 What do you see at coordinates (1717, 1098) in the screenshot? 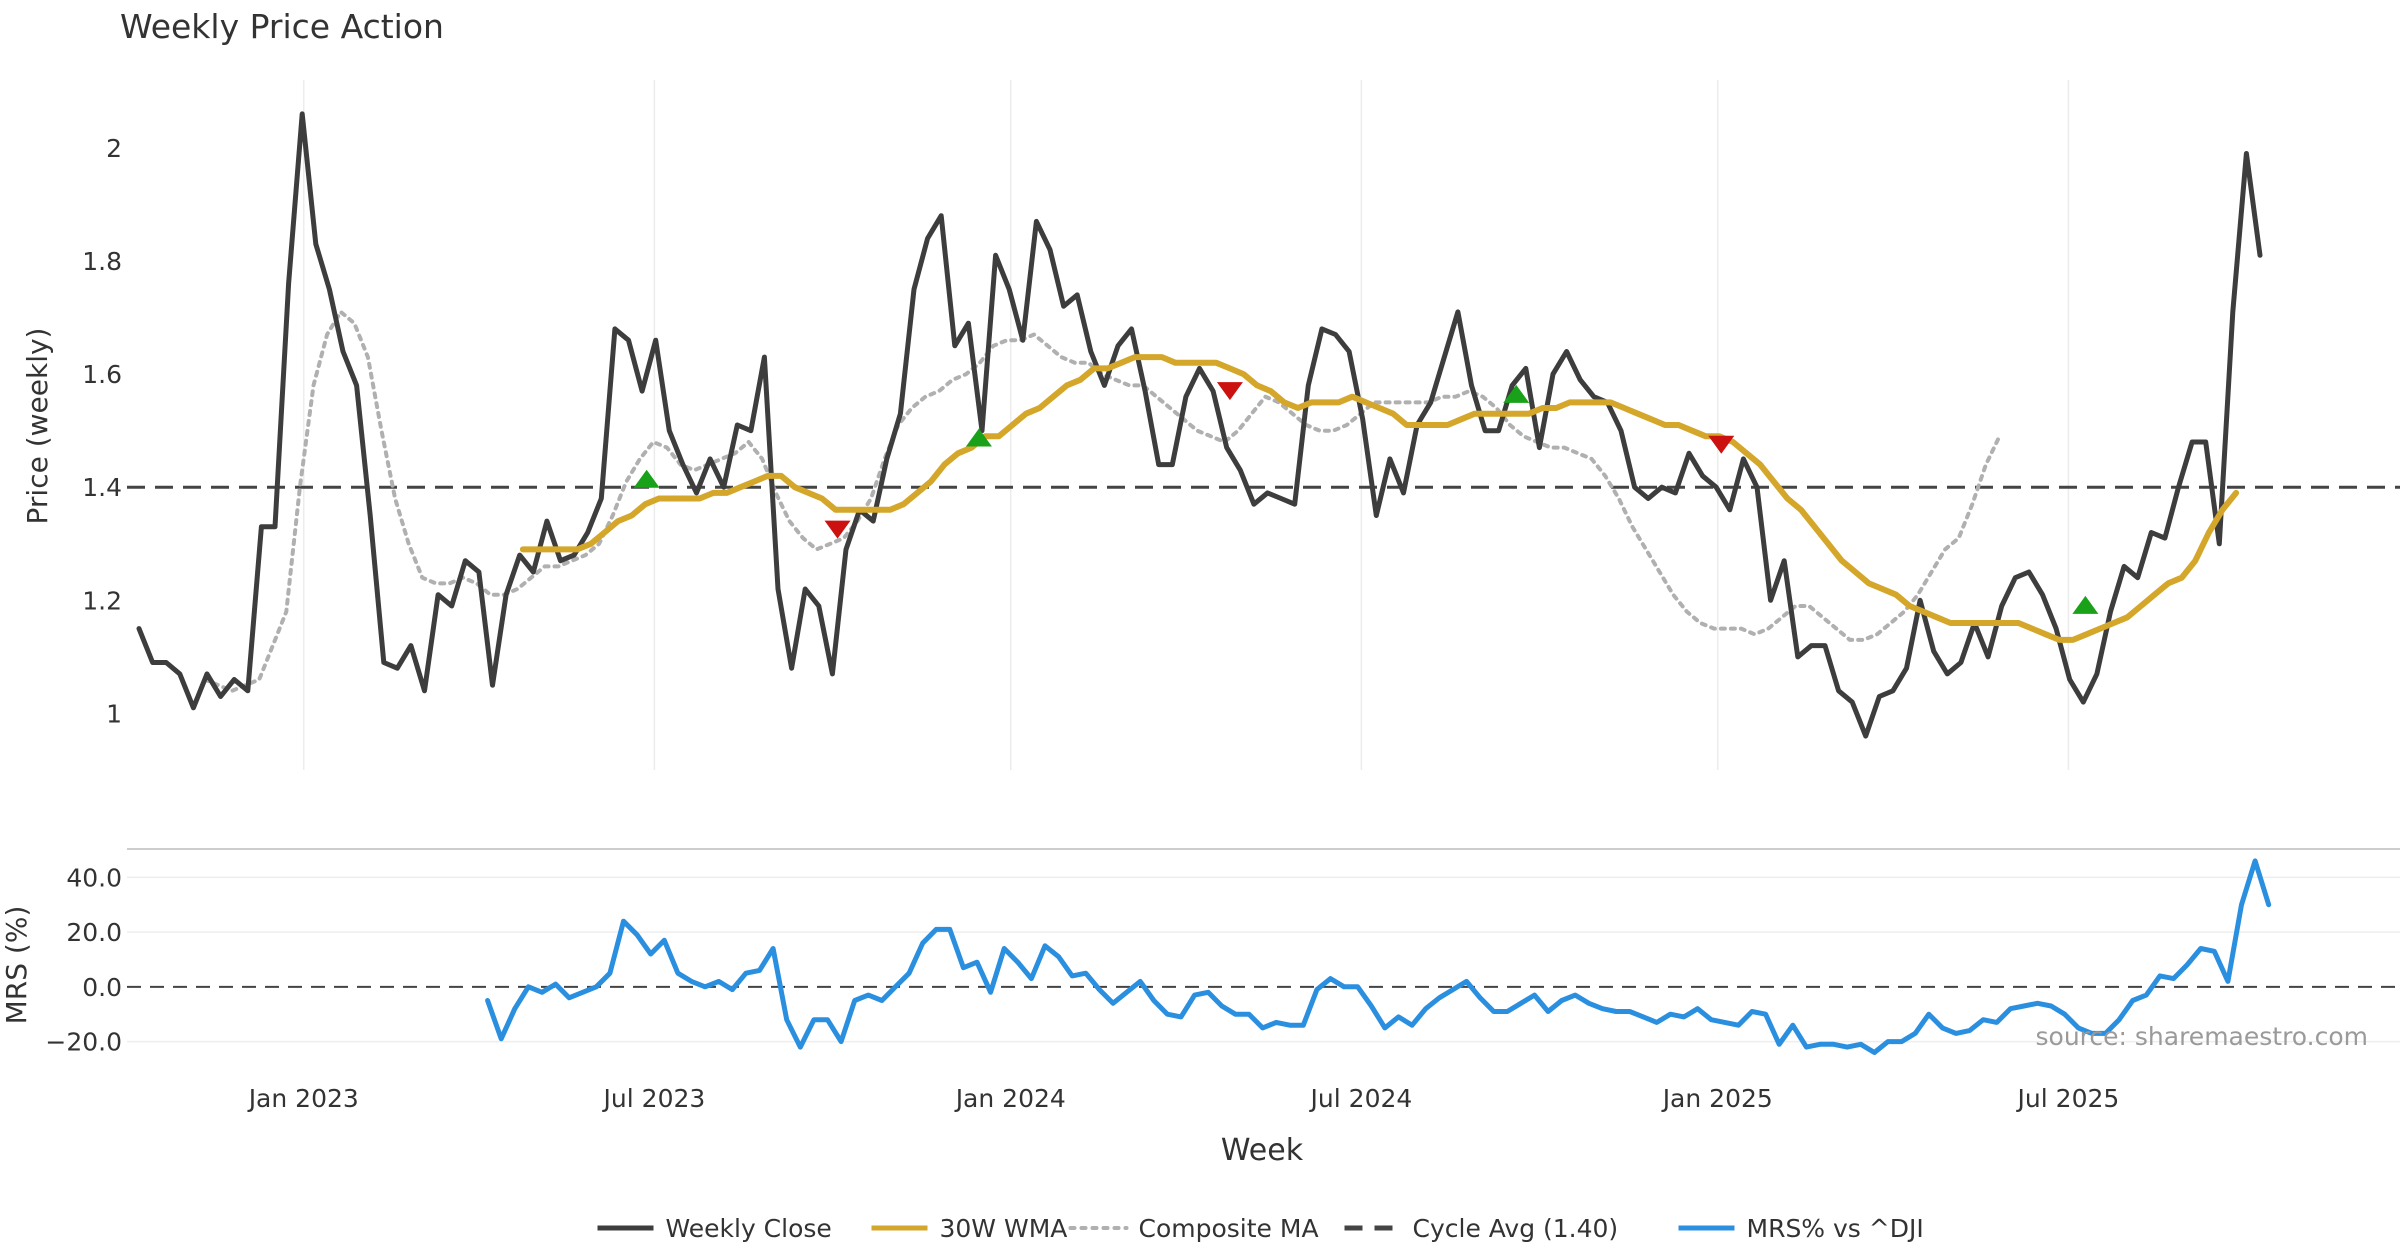
I see `x-tick-label: Jan 2025` at bounding box center [1717, 1098].